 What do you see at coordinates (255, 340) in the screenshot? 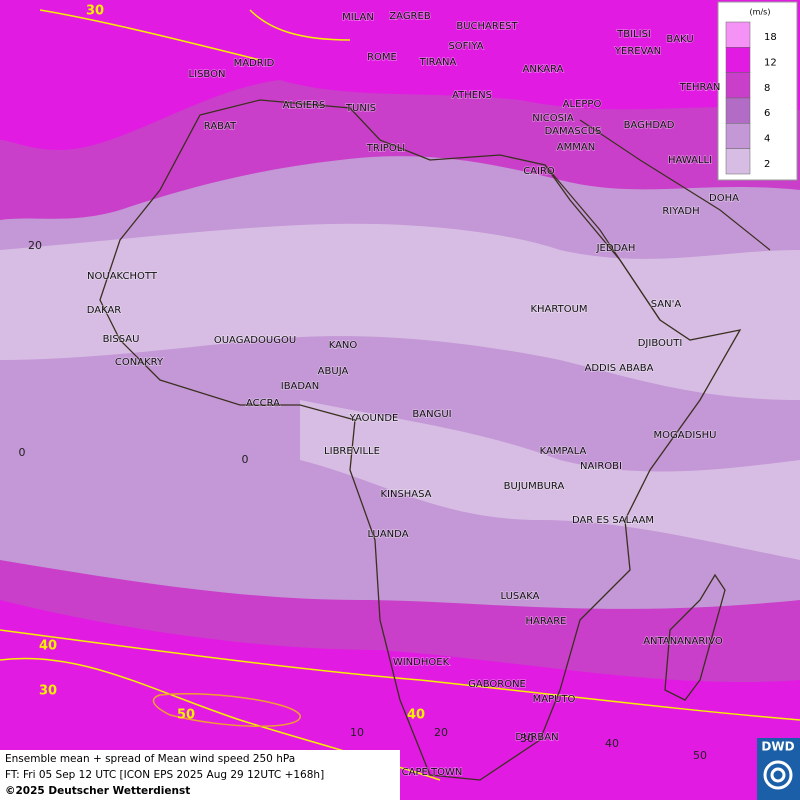
I see `city-label: OUAGADOUGOU` at bounding box center [255, 340].